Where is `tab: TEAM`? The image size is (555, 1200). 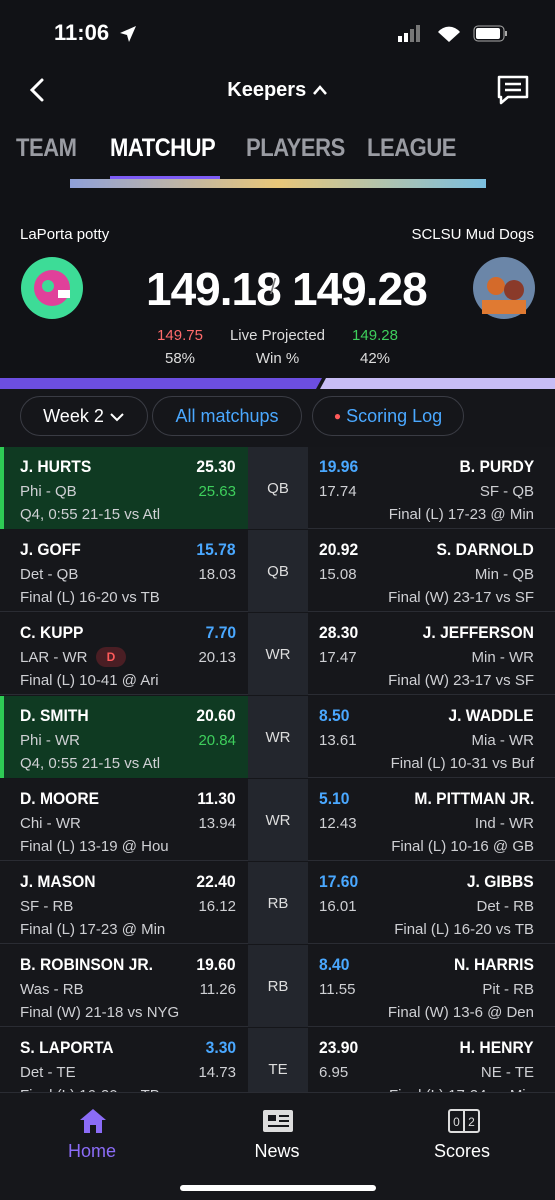 tab: TEAM is located at coordinates (46, 148).